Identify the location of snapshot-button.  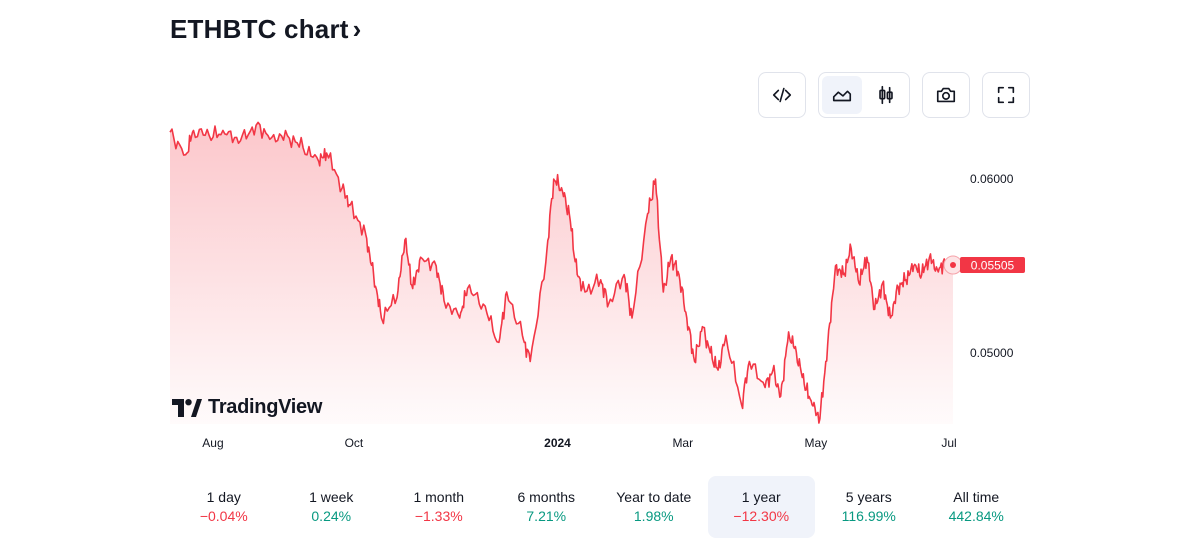
(946, 95).